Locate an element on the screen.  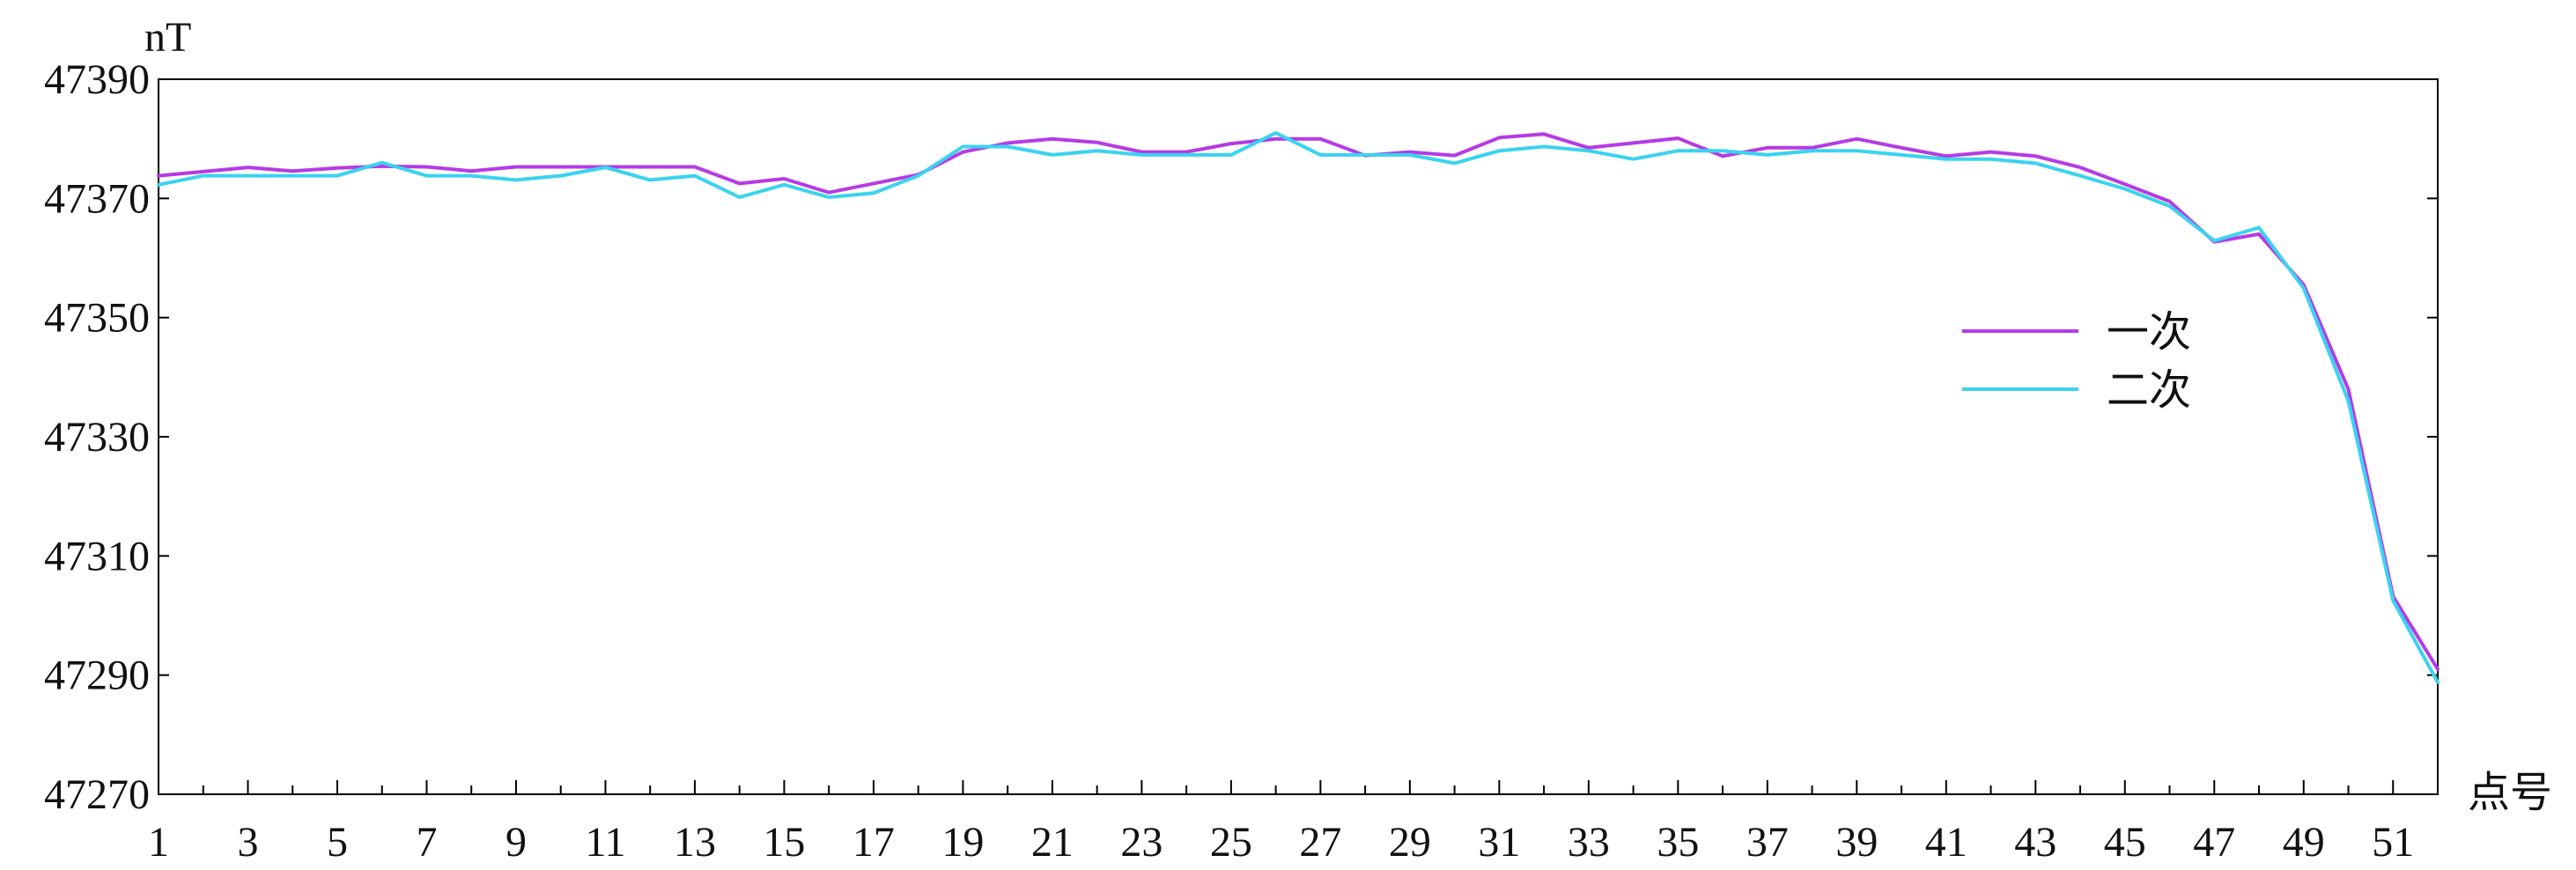
x-tick-label: 23 is located at coordinates (1141, 842).